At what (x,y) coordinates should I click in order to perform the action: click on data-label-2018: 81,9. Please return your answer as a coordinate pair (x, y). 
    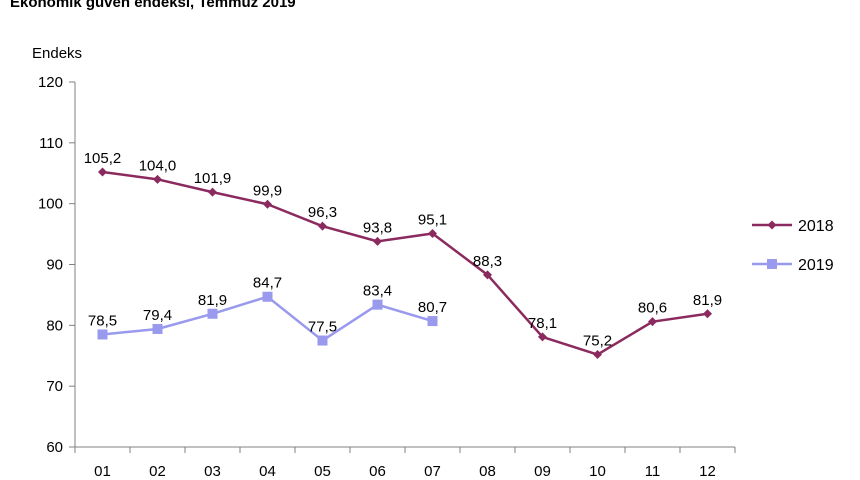
    Looking at the image, I should click on (707, 300).